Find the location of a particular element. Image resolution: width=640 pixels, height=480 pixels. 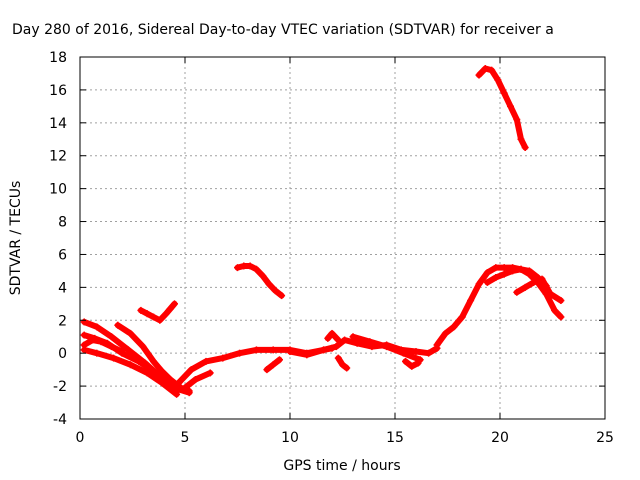

y-tick-label: 8 is located at coordinates (62, 223).